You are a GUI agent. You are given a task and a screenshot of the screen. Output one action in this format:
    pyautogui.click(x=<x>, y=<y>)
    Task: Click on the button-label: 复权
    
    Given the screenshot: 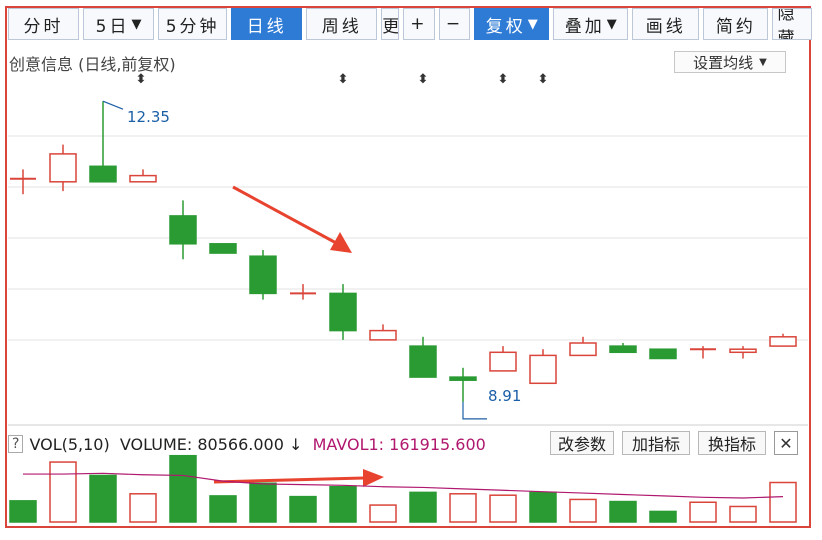 What is the action you would take?
    pyautogui.click(x=505, y=26)
    